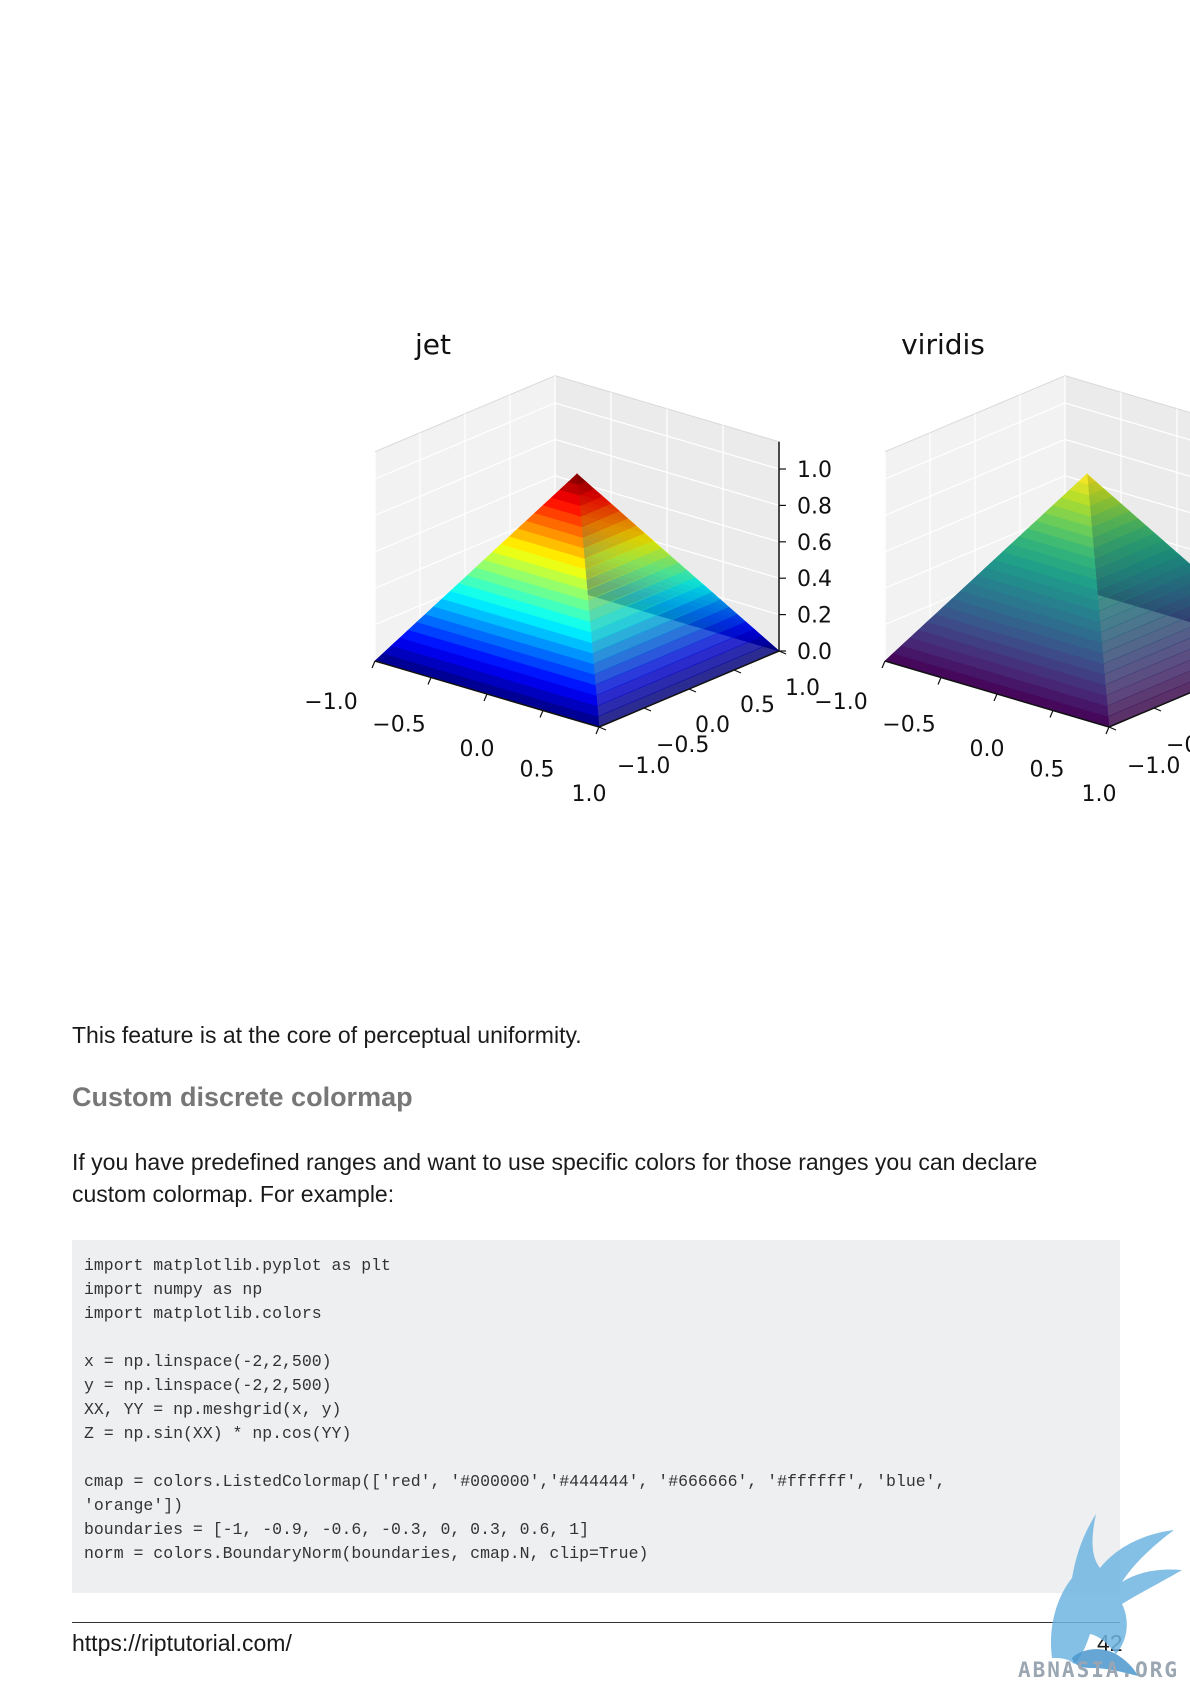 Image resolution: width=1190 pixels, height=1684 pixels. What do you see at coordinates (814, 652) in the screenshot?
I see `z-tick-label: 0.0` at bounding box center [814, 652].